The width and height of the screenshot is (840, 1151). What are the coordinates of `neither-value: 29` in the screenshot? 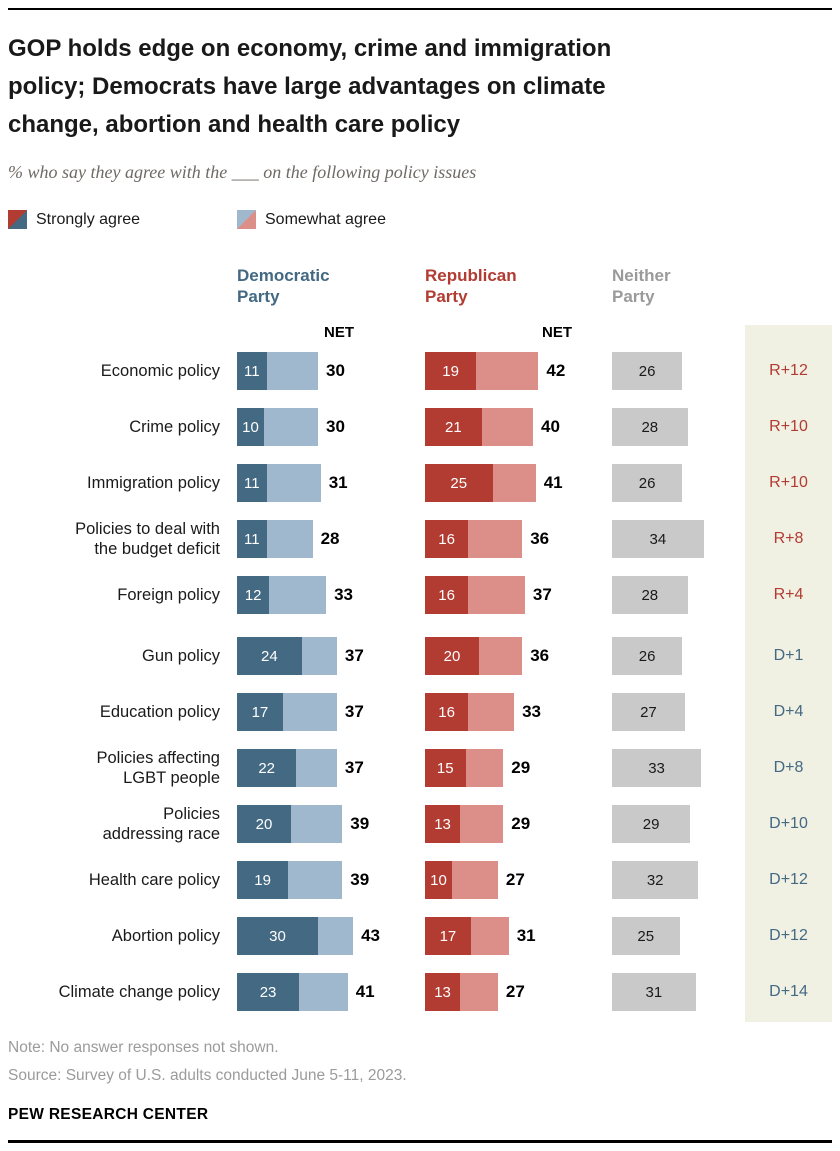 It's located at (651, 824).